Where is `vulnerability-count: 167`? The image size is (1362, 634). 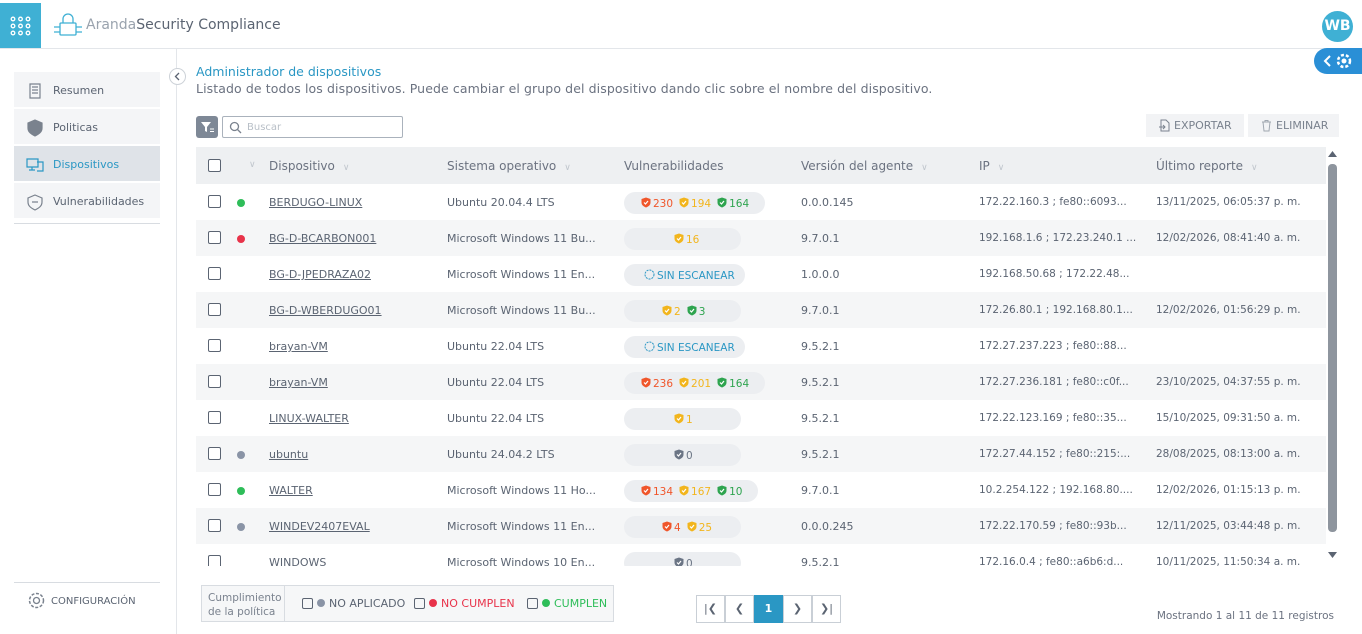
vulnerability-count: 167 is located at coordinates (701, 492).